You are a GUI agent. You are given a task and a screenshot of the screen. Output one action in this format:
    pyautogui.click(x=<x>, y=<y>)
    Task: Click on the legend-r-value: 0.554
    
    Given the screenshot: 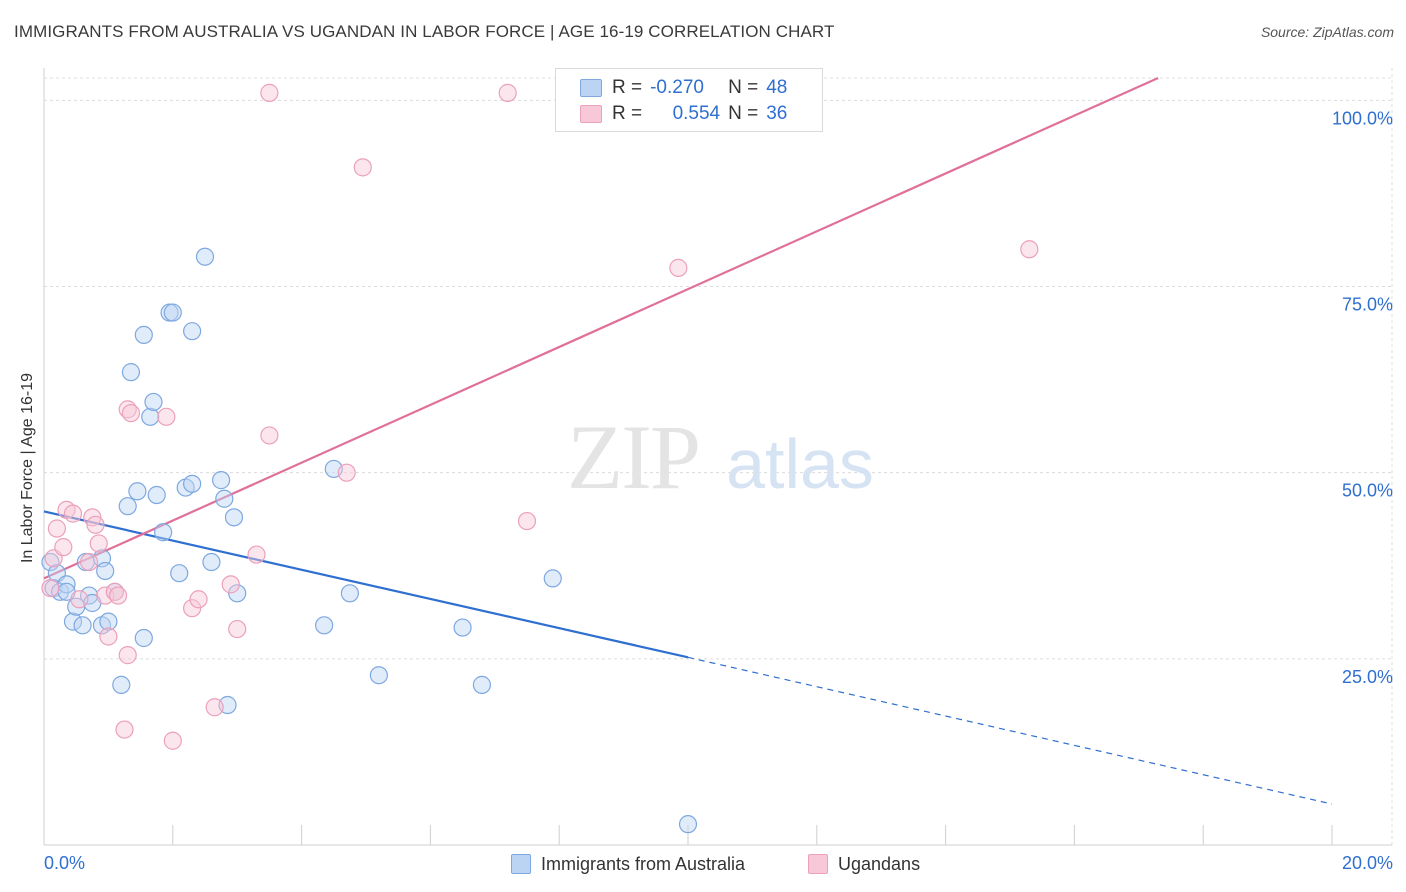 What is the action you would take?
    pyautogui.click(x=696, y=113)
    